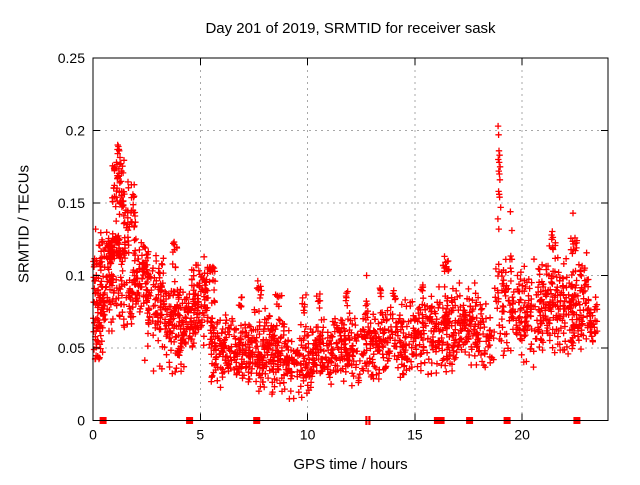  I want to click on y-axis-label: SRMTID / TECUs, so click(24, 224).